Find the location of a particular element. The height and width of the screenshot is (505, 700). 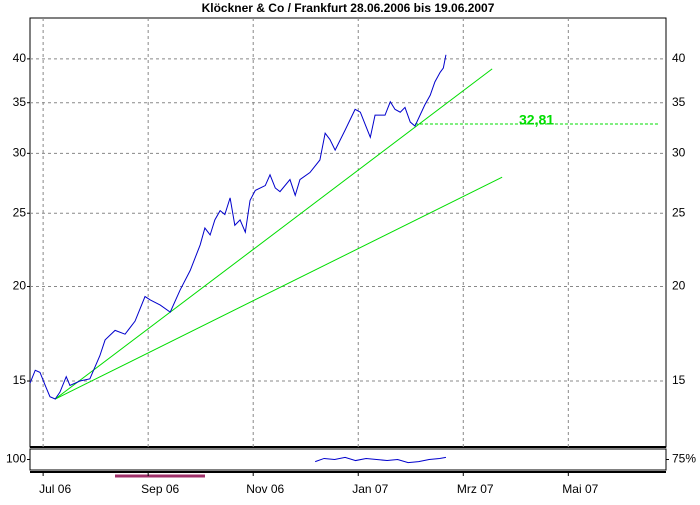

x-tick-label: Jan 07 is located at coordinates (370, 489).